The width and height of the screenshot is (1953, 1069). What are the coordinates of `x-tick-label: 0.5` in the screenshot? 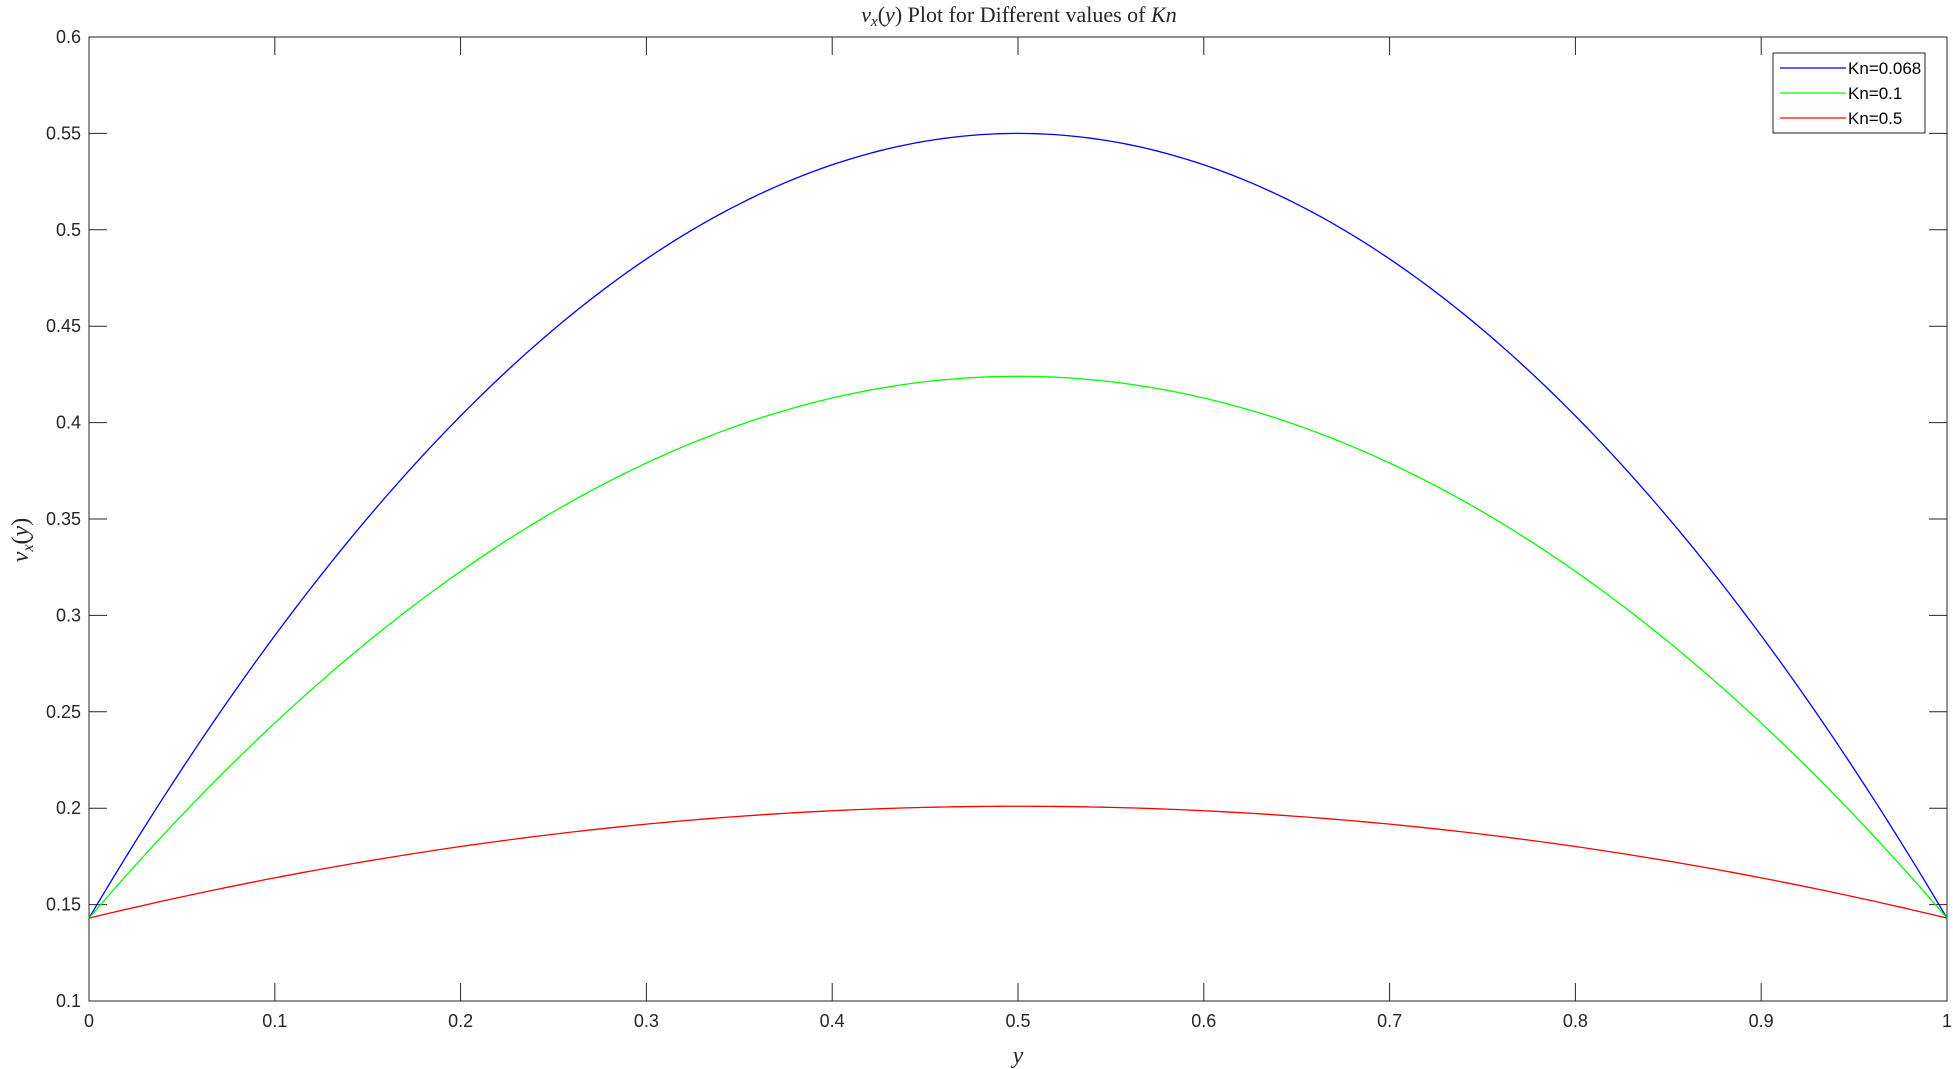 It's located at (1017, 1021).